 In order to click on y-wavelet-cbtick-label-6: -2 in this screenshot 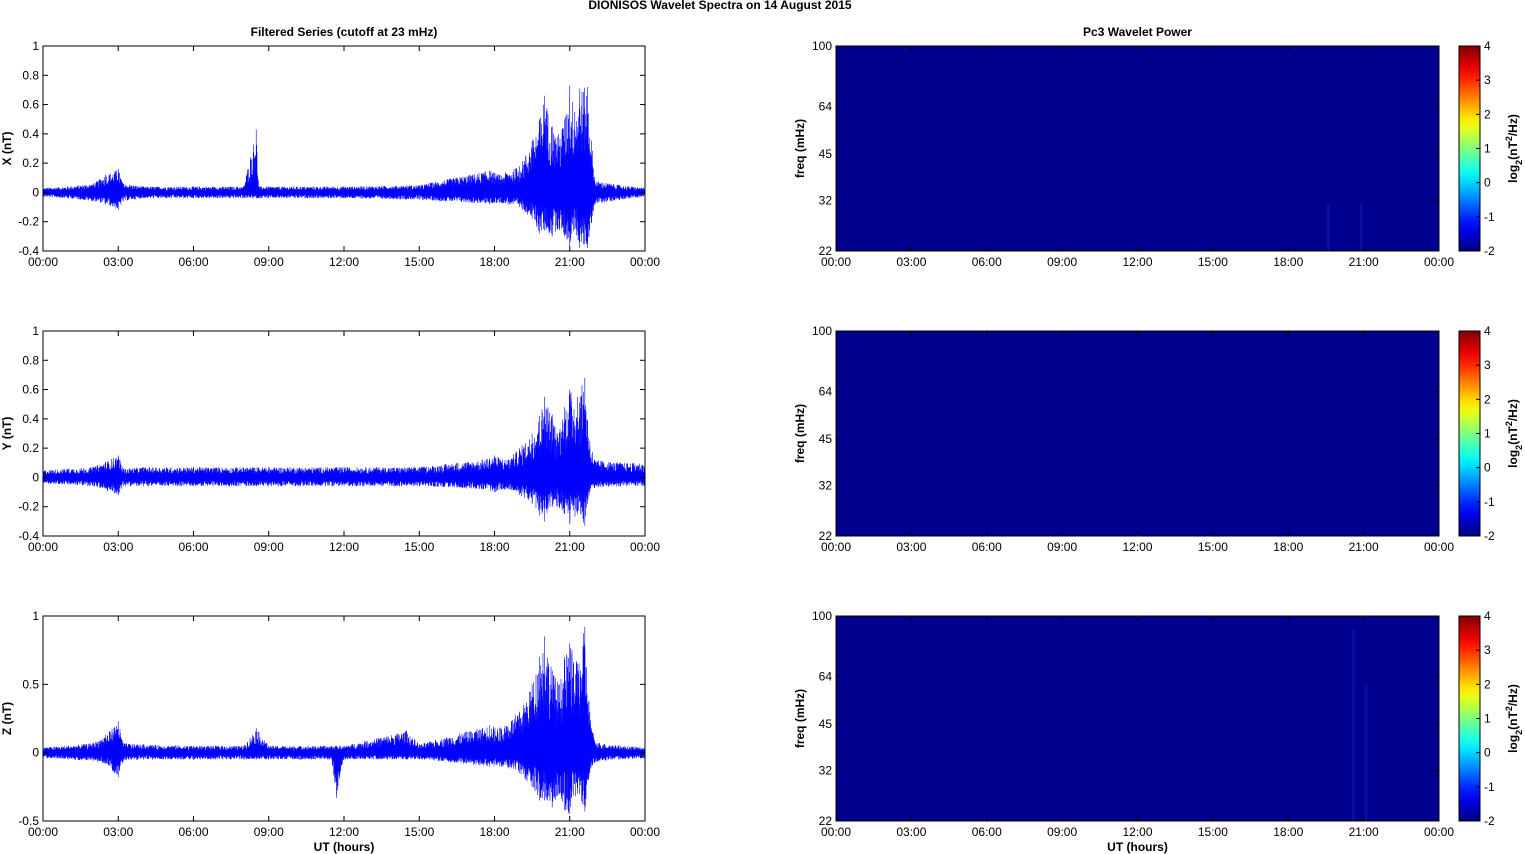, I will do `click(1489, 536)`.